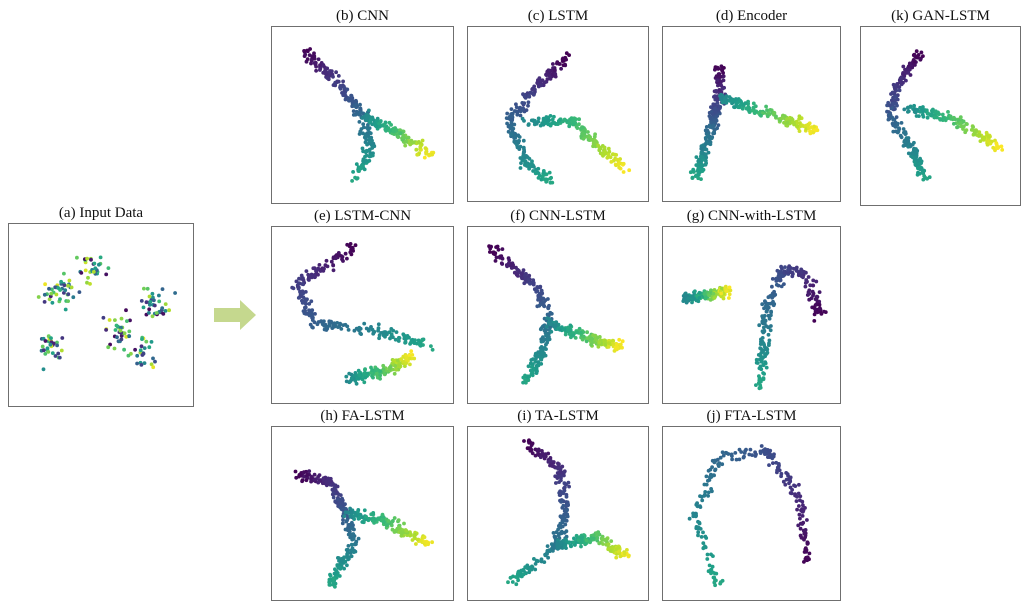 The image size is (1030, 601). Describe the element at coordinates (568, 118) in the screenshot. I see `scatter-c` at that location.